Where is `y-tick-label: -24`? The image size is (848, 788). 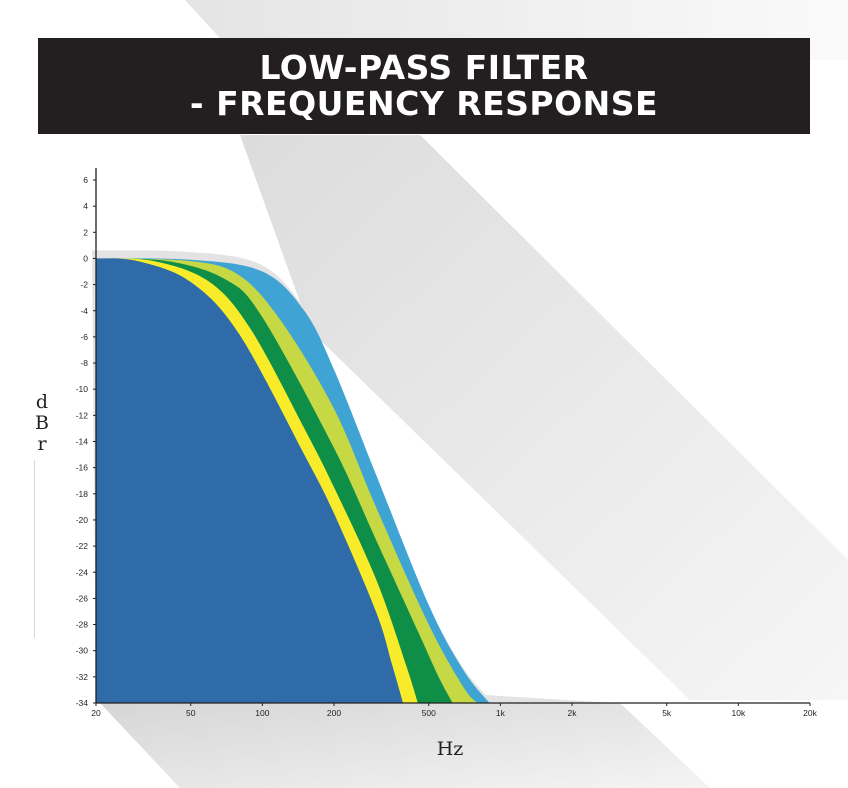 y-tick-label: -24 is located at coordinates (82, 572).